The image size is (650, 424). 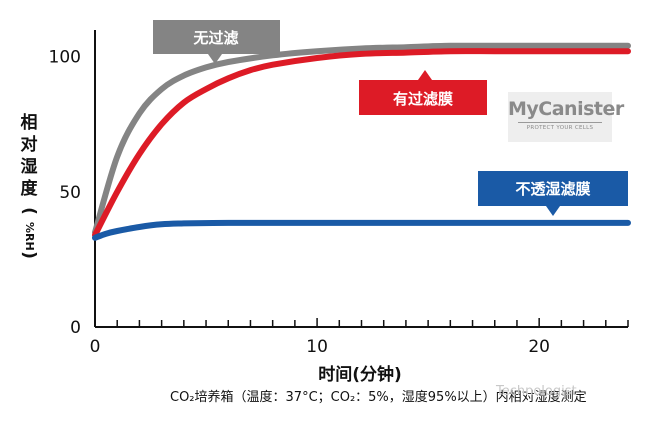 I want to click on y-axis-title-char: 度, so click(x=29, y=189).